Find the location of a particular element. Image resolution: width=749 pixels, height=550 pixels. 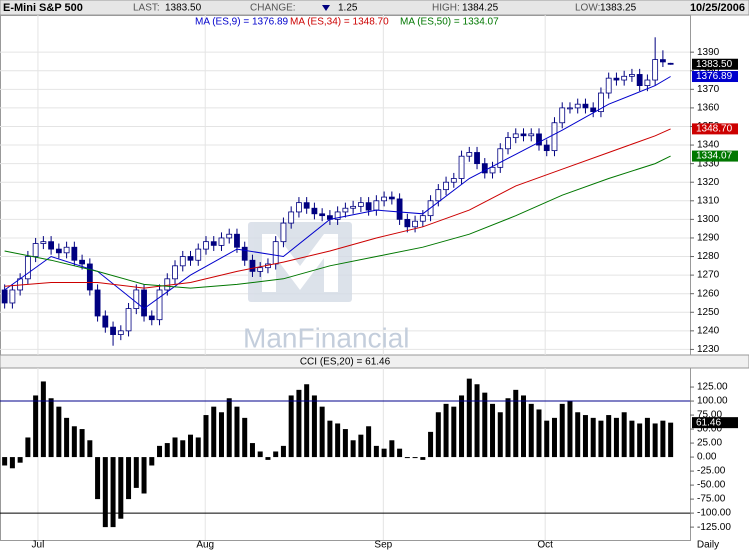

header-label: LAST: is located at coordinates (146, 8).